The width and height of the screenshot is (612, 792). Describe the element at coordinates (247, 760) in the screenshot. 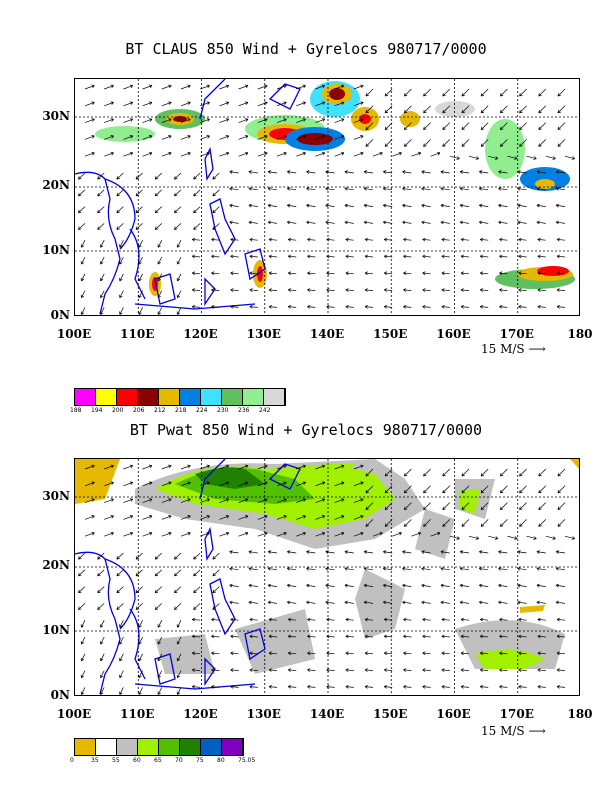

I see `colorbar-label: 75.05` at that location.